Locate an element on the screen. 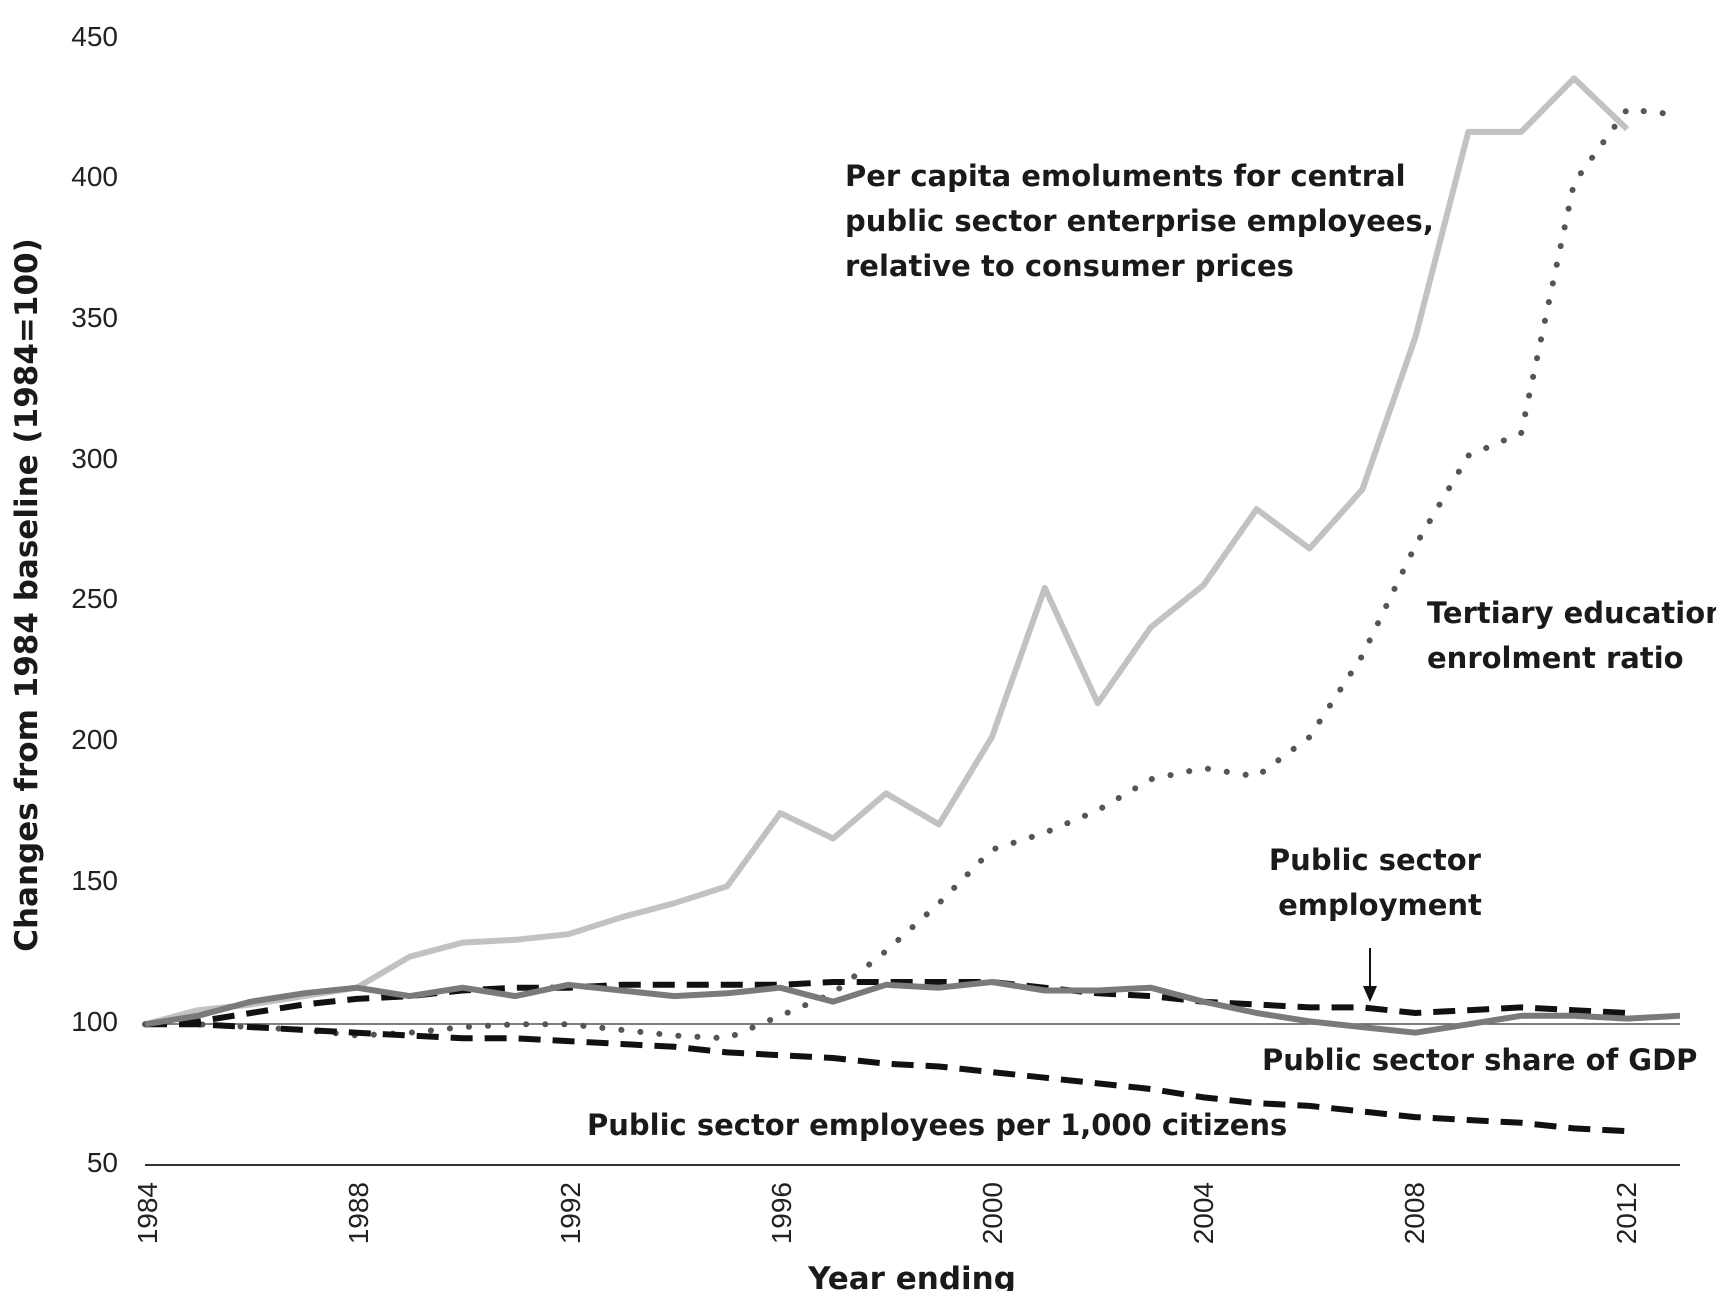 Image resolution: width=1716 pixels, height=1291 pixels. x-tick-label: 1984 is located at coordinates (147, 1213).